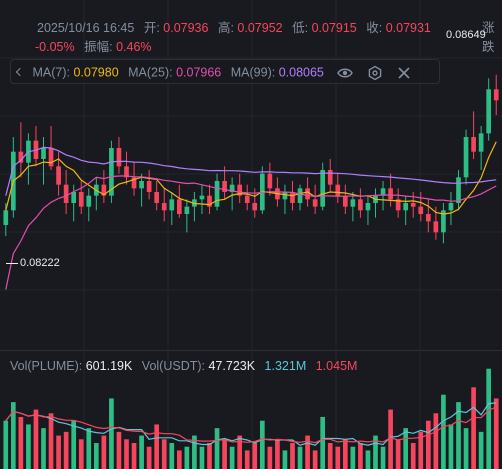 Image resolution: width=502 pixels, height=469 pixels. Describe the element at coordinates (336, 366) in the screenshot. I see `vol-ma-b-value: 1.045M` at that location.